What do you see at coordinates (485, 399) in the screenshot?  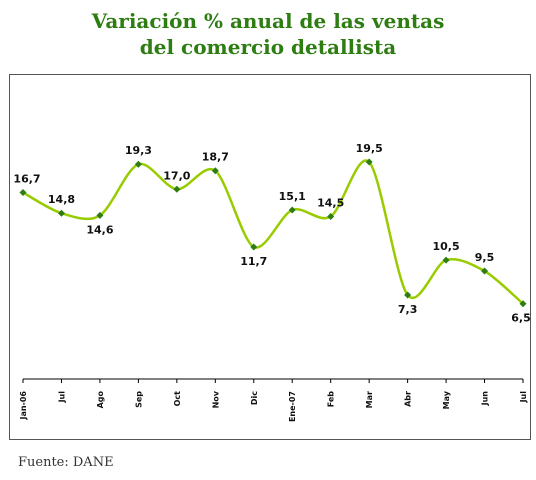 I see `x-tick-label-13: Jun` at bounding box center [485, 399].